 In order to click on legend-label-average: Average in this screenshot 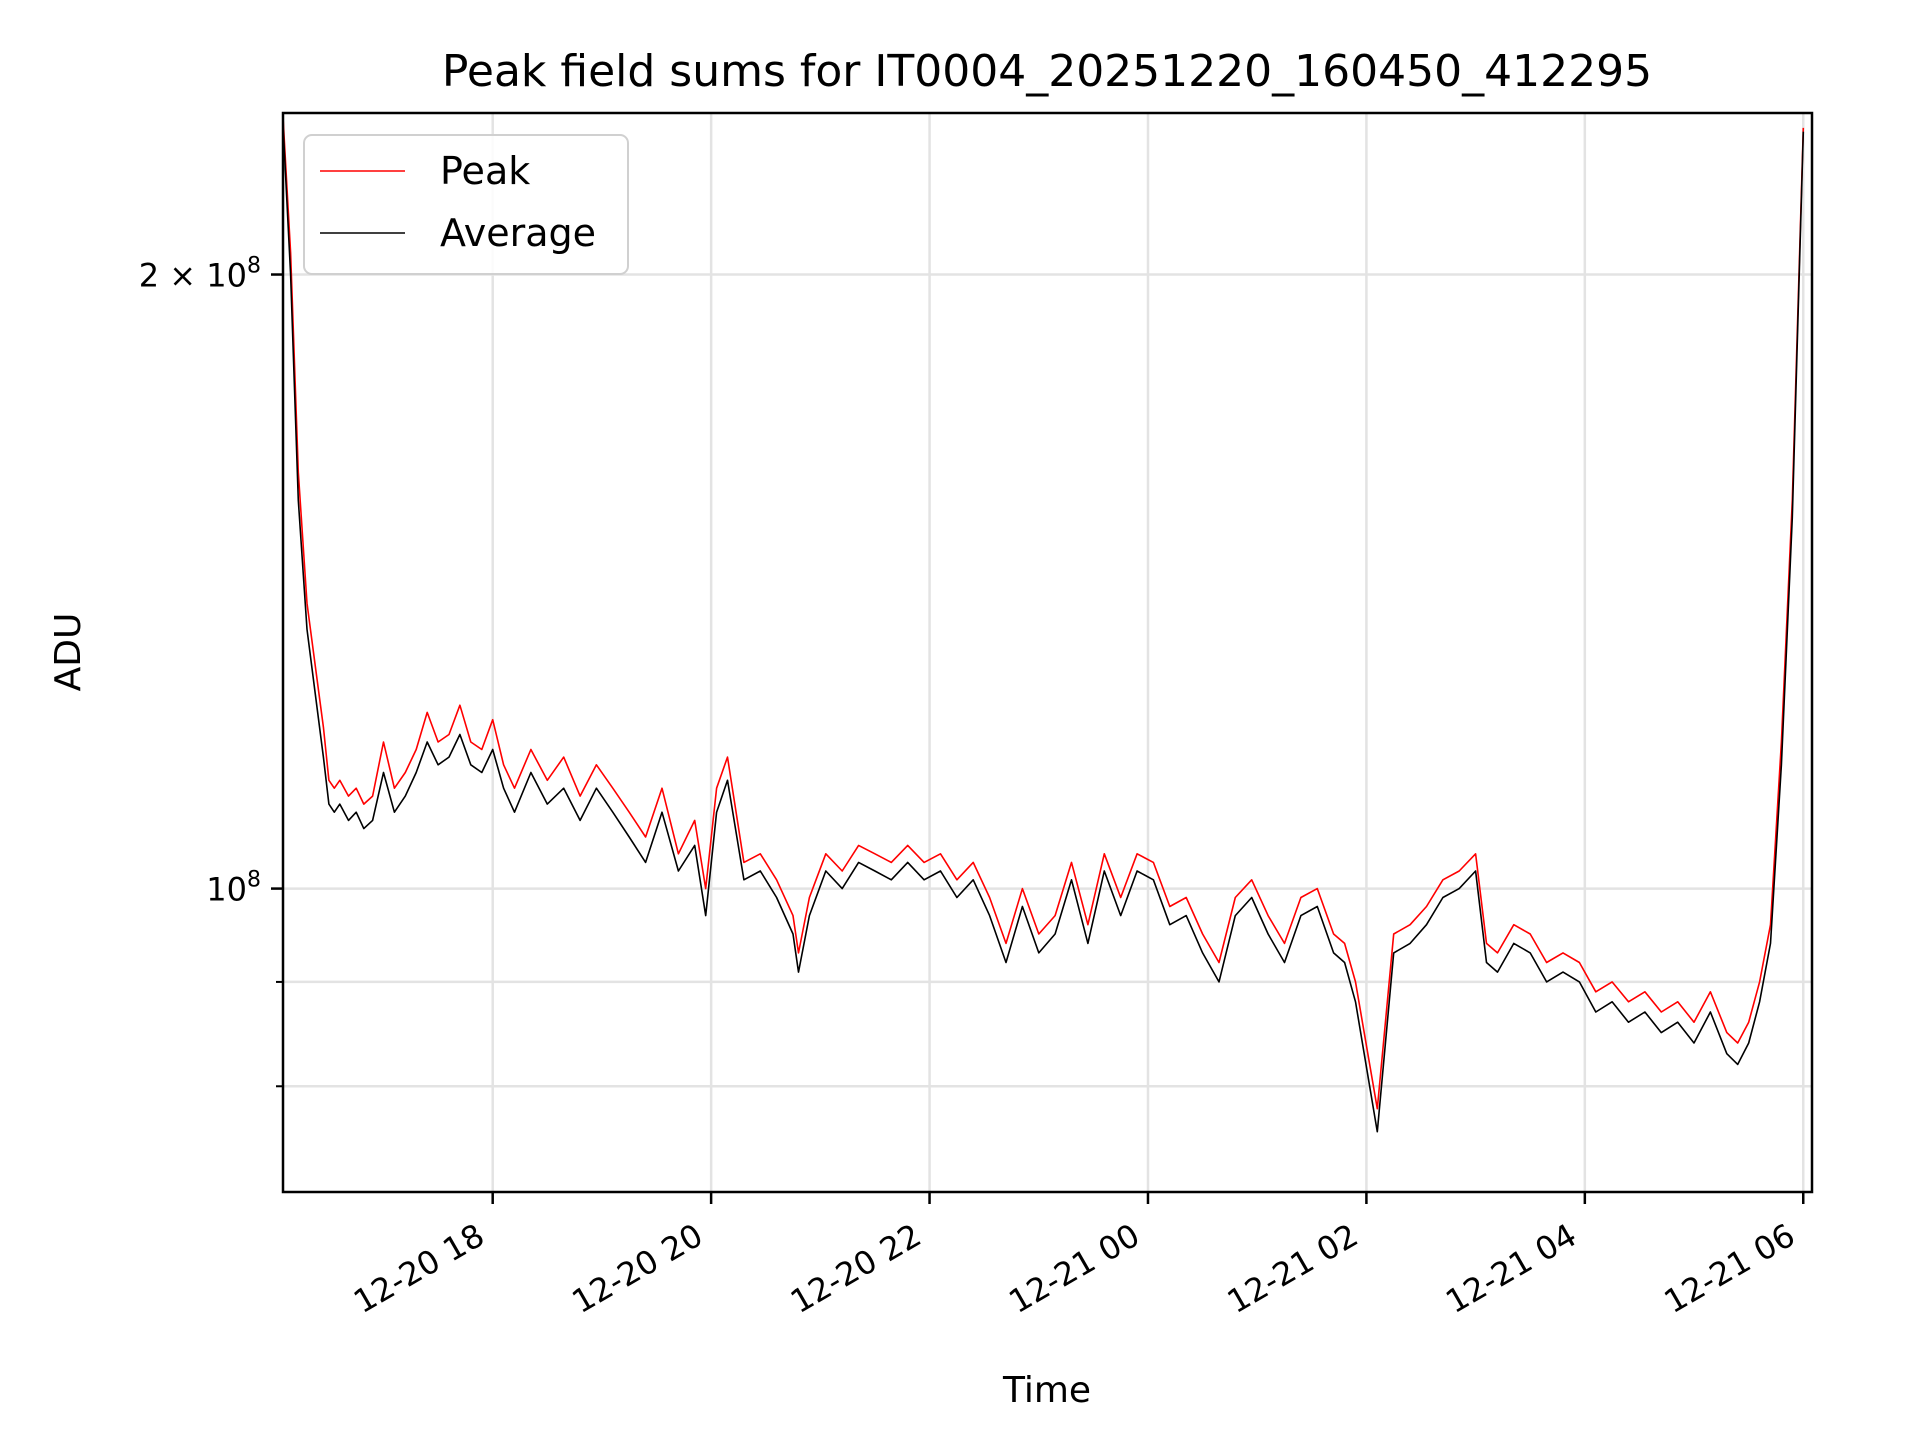, I will do `click(518, 233)`.